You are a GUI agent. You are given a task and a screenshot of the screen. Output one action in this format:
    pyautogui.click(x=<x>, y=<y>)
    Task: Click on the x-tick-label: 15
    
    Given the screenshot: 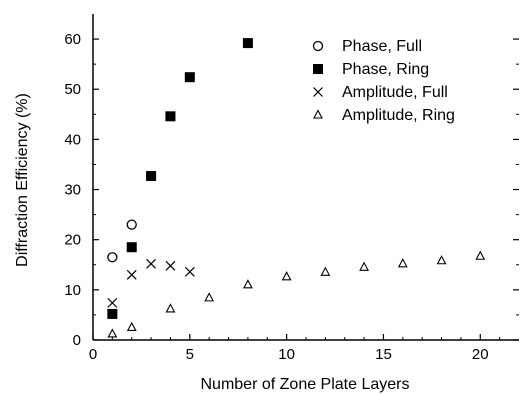 What is the action you would take?
    pyautogui.click(x=383, y=354)
    